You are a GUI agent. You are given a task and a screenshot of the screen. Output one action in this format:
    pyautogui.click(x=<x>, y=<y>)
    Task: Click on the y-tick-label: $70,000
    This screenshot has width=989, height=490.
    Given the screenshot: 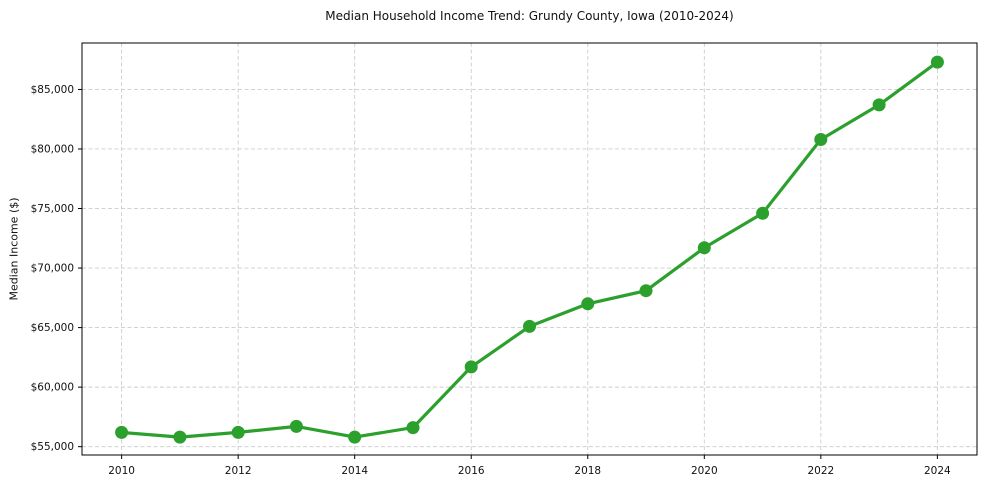 What is the action you would take?
    pyautogui.click(x=52, y=269)
    